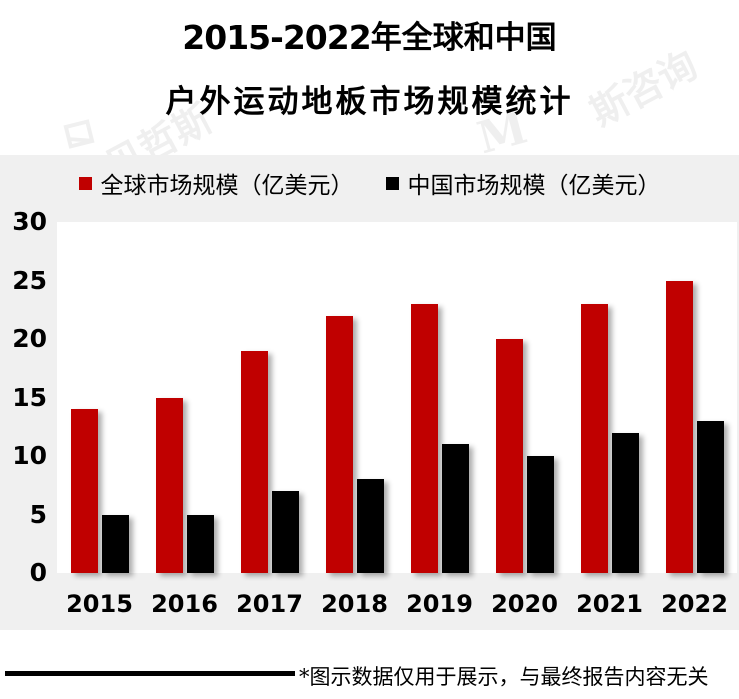 Image resolution: width=739 pixels, height=699 pixels. I want to click on bar-global-2021, so click(594, 438).